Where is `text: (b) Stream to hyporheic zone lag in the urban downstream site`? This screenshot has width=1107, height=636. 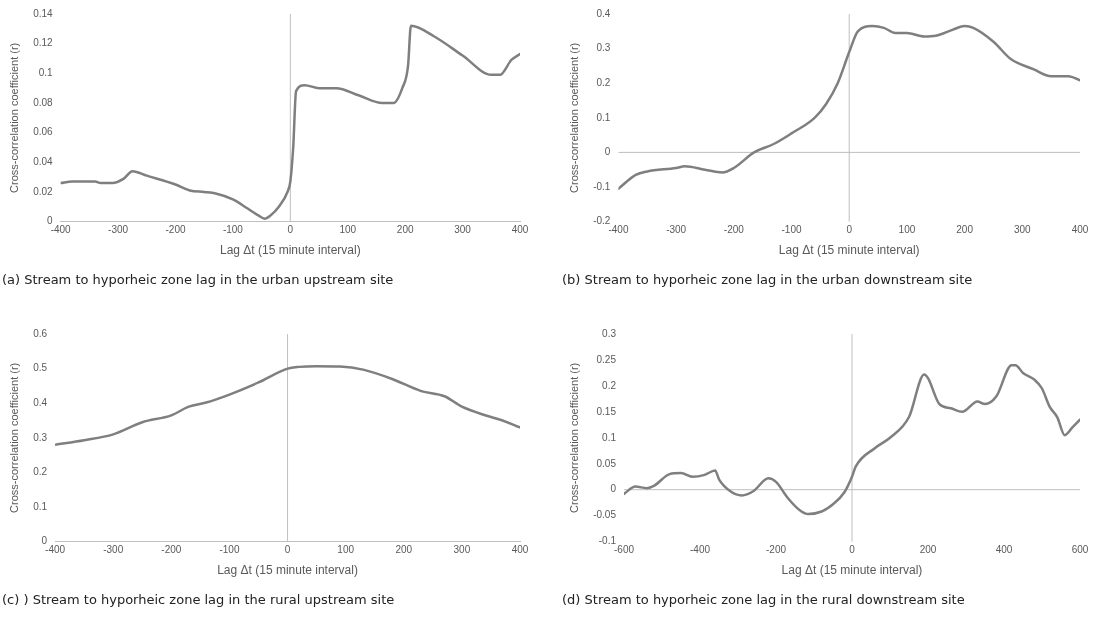
text: (b) Stream to hyporheic zone lag in the urban downstream site is located at coordinates (767, 279).